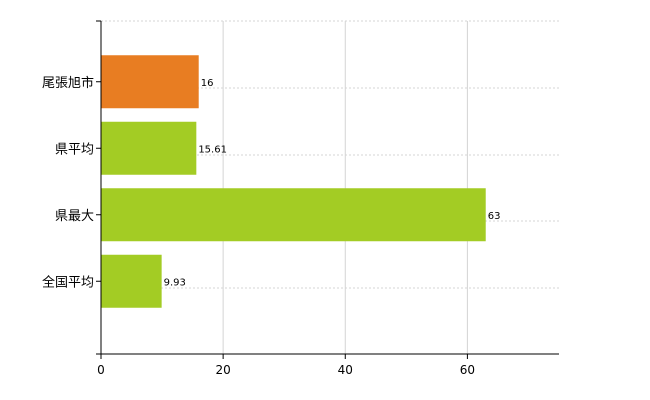 The image size is (650, 400). What do you see at coordinates (68, 282) in the screenshot?
I see `category-label: 全国平均` at bounding box center [68, 282].